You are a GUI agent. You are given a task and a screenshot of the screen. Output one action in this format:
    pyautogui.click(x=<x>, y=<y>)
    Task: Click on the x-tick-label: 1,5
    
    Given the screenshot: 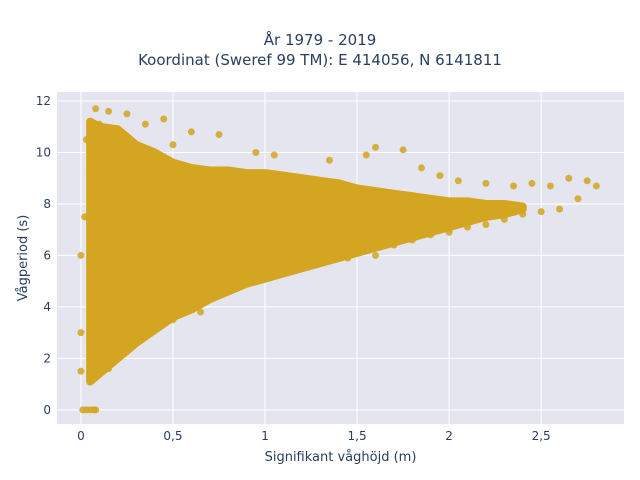 What is the action you would take?
    pyautogui.click(x=357, y=436)
    